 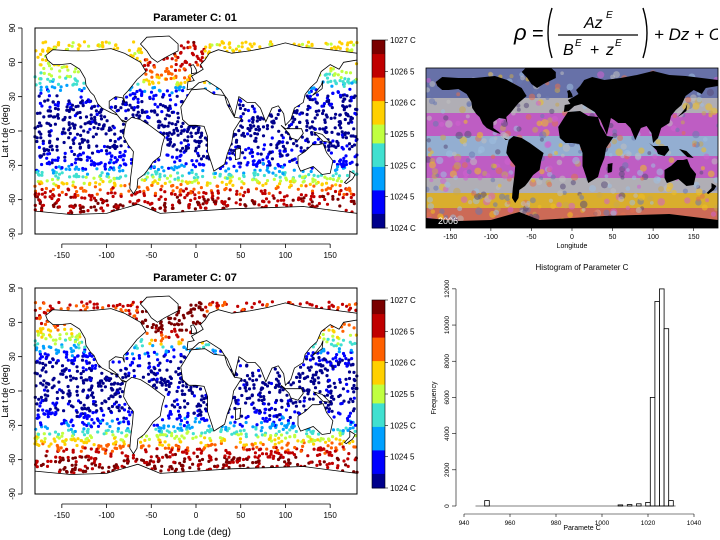 I want to click on x-tick-label: 100, so click(x=286, y=515).